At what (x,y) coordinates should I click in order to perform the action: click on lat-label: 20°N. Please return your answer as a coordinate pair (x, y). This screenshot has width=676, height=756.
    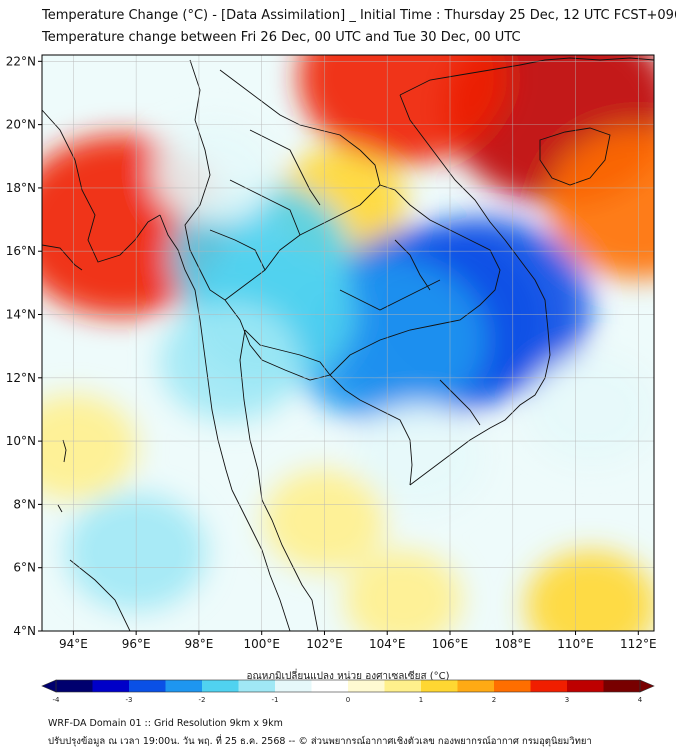
    Looking at the image, I should click on (21, 125).